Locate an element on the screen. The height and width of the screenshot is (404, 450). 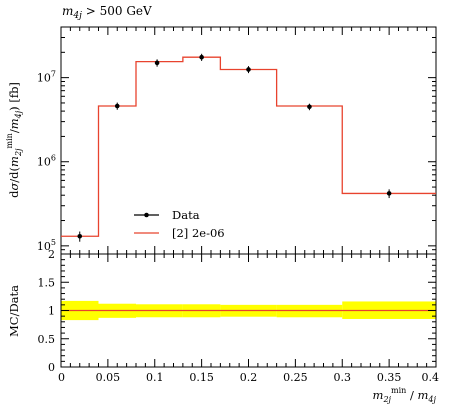
y-tick-label: 10⁶ is located at coordinates (46, 161).